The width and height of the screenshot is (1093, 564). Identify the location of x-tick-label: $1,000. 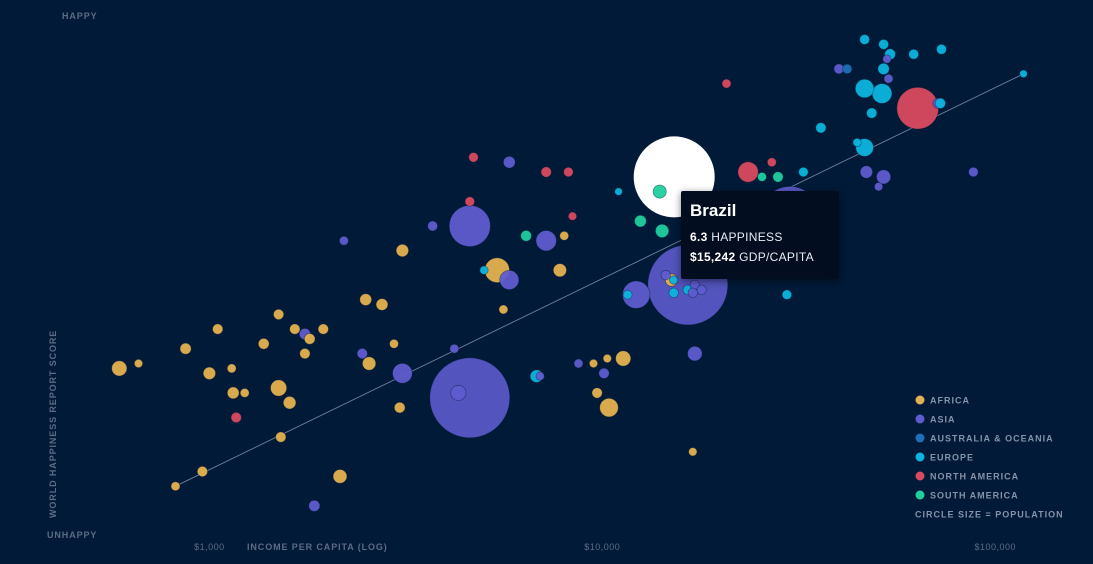
(209, 547).